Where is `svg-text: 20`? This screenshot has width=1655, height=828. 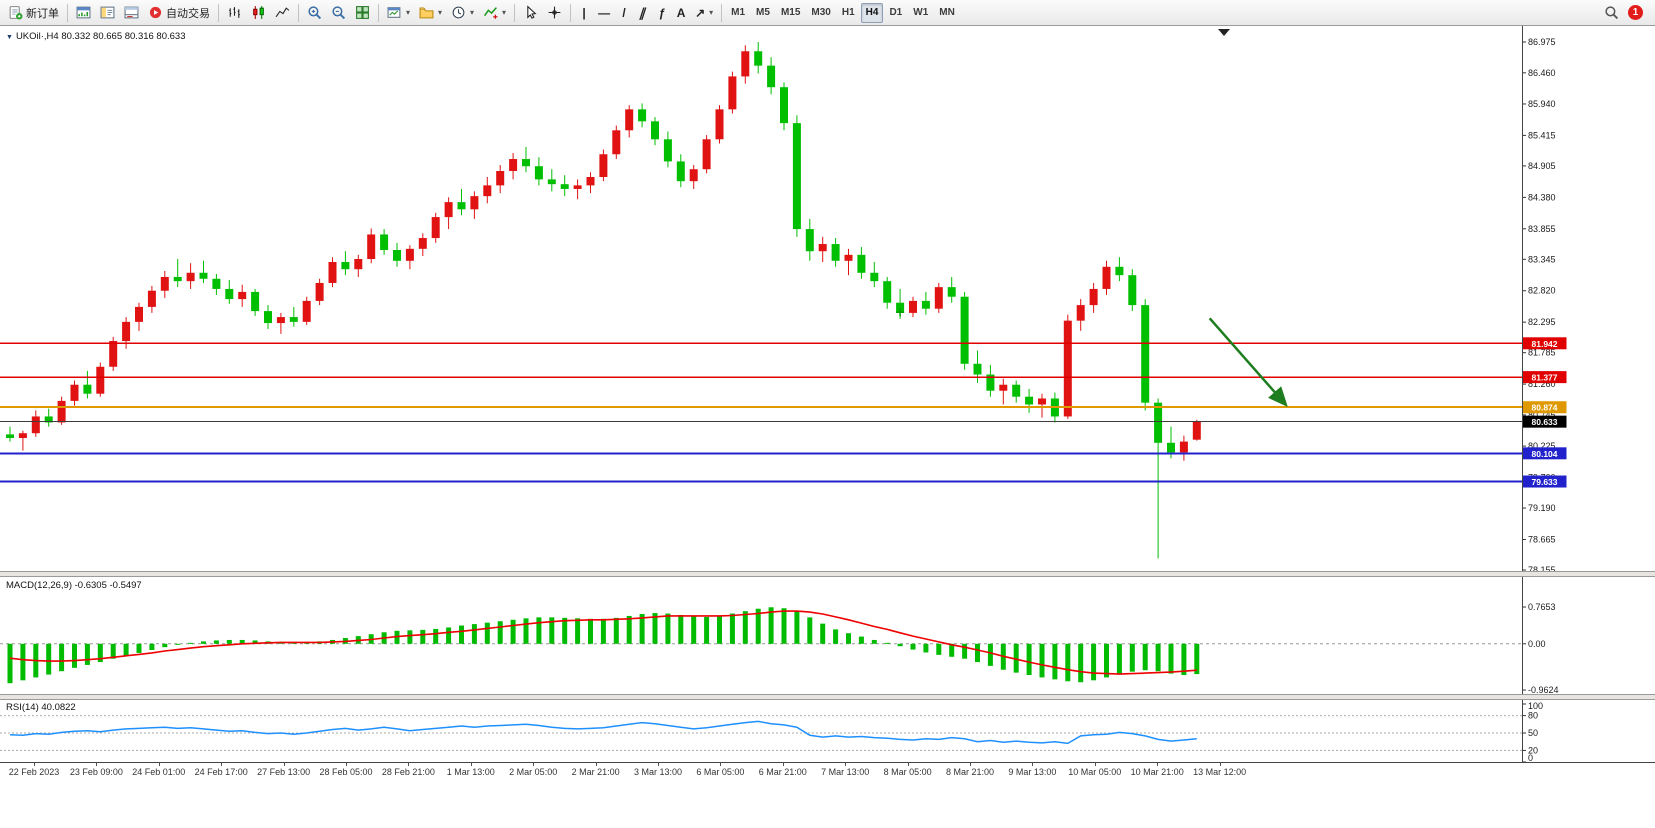
svg-text: 20 is located at coordinates (1533, 750).